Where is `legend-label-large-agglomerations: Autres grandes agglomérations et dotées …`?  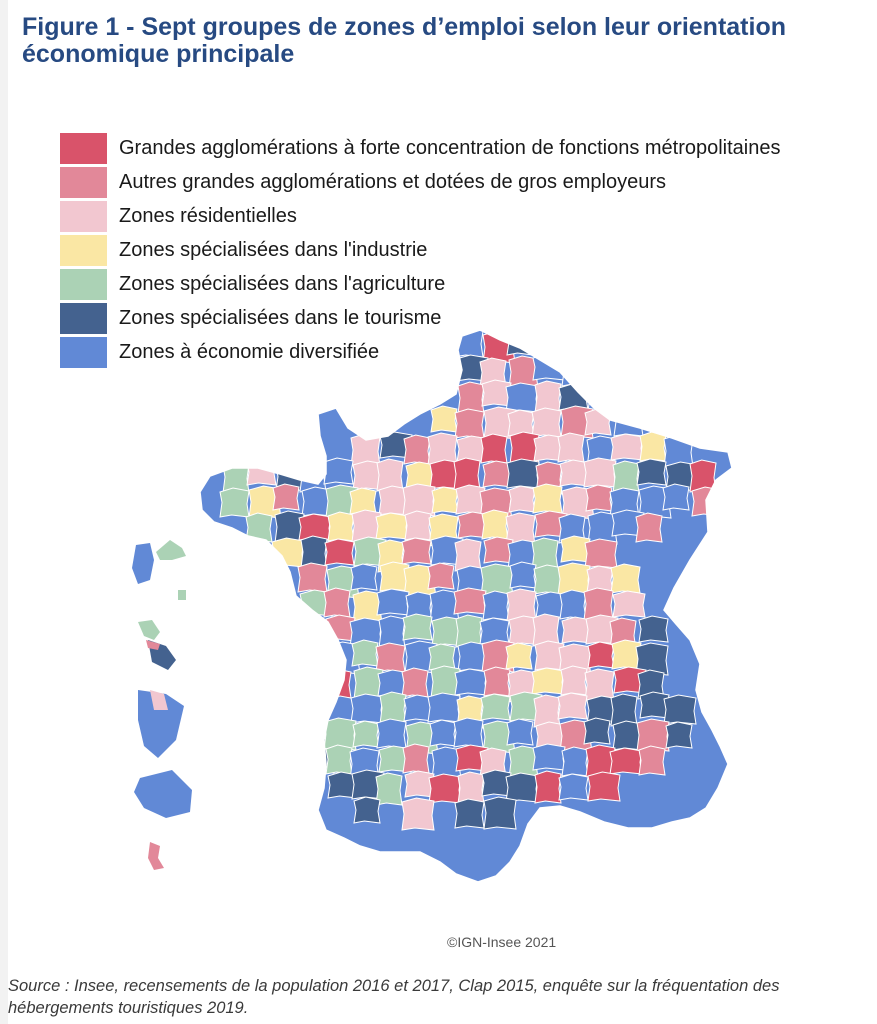
legend-label-large-agglomerations: Autres grandes agglomérations et dotées … is located at coordinates (392, 181).